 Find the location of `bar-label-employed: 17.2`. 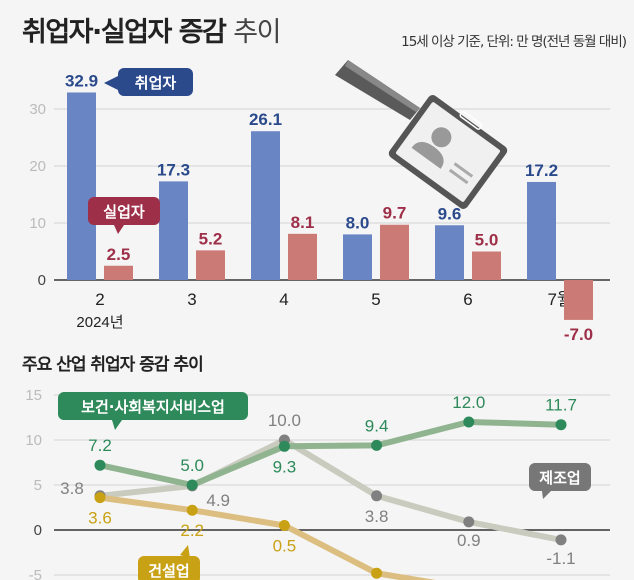

bar-label-employed: 17.2 is located at coordinates (541, 170).